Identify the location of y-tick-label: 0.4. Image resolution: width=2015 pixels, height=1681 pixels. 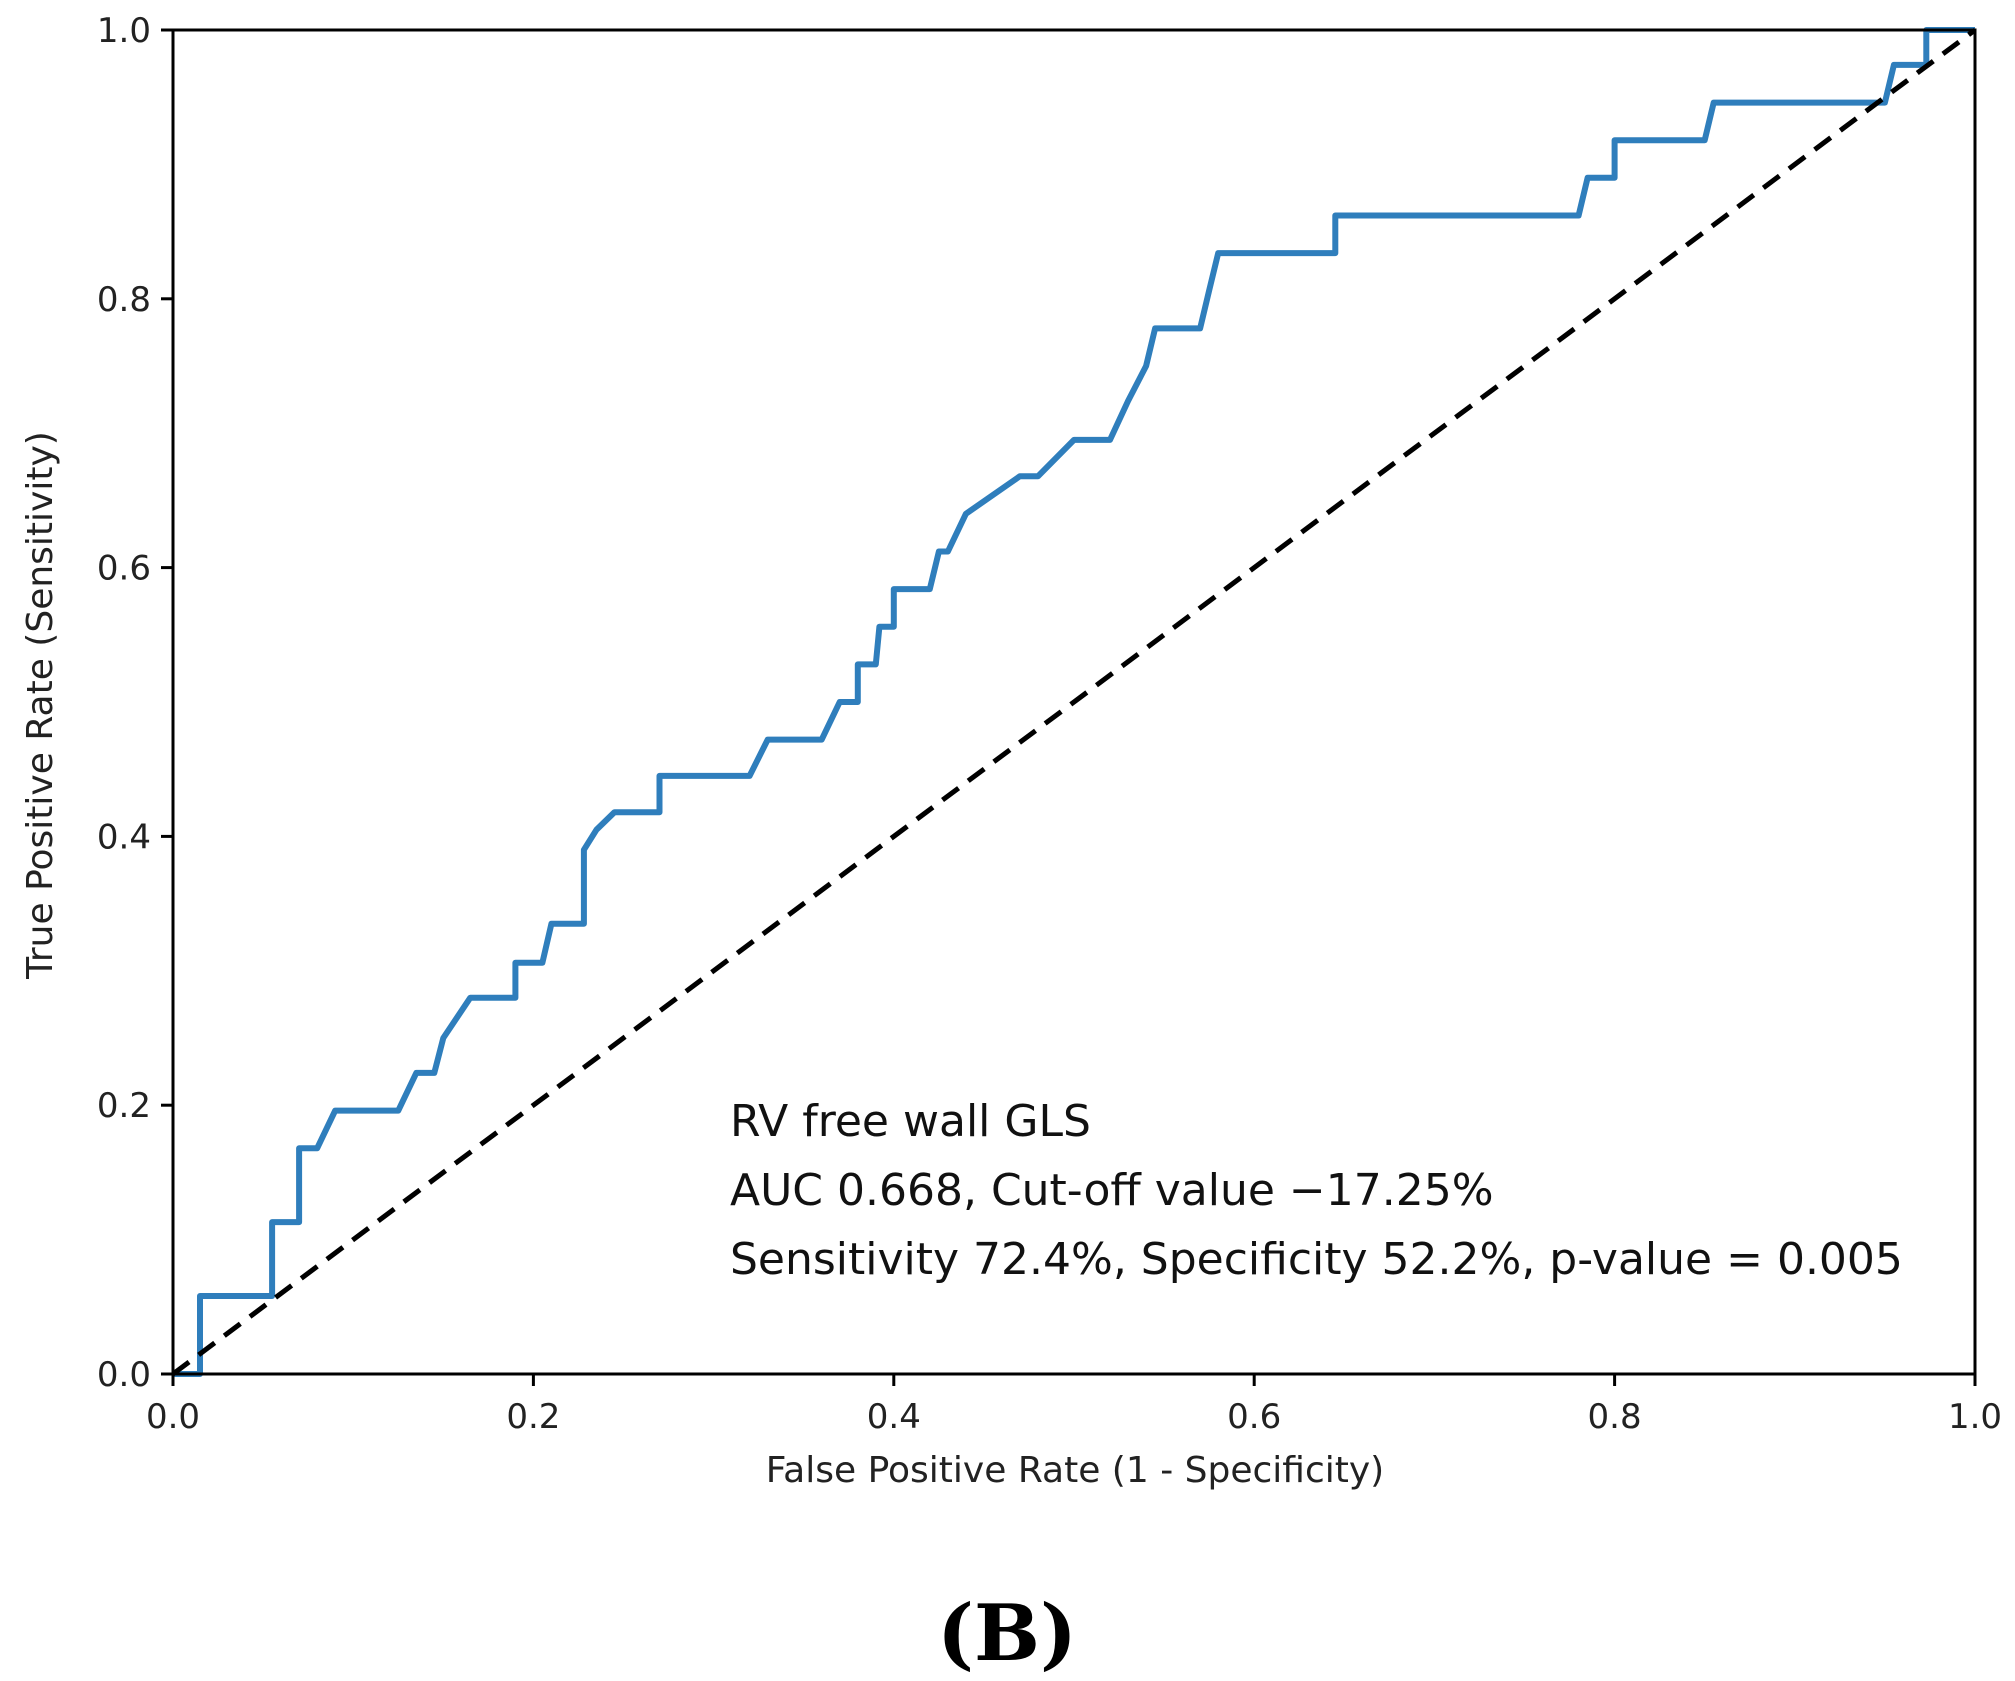
(124, 837).